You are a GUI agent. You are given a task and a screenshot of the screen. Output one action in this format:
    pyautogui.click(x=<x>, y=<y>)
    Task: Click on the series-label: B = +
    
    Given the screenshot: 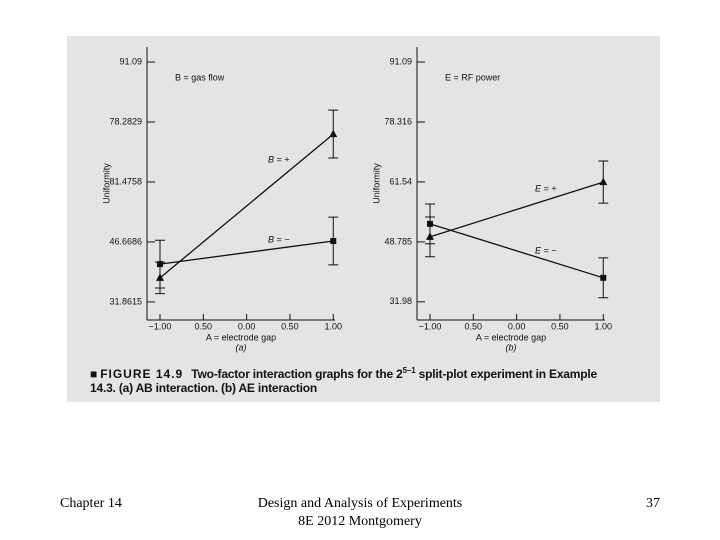 What is the action you would take?
    pyautogui.click(x=279, y=159)
    